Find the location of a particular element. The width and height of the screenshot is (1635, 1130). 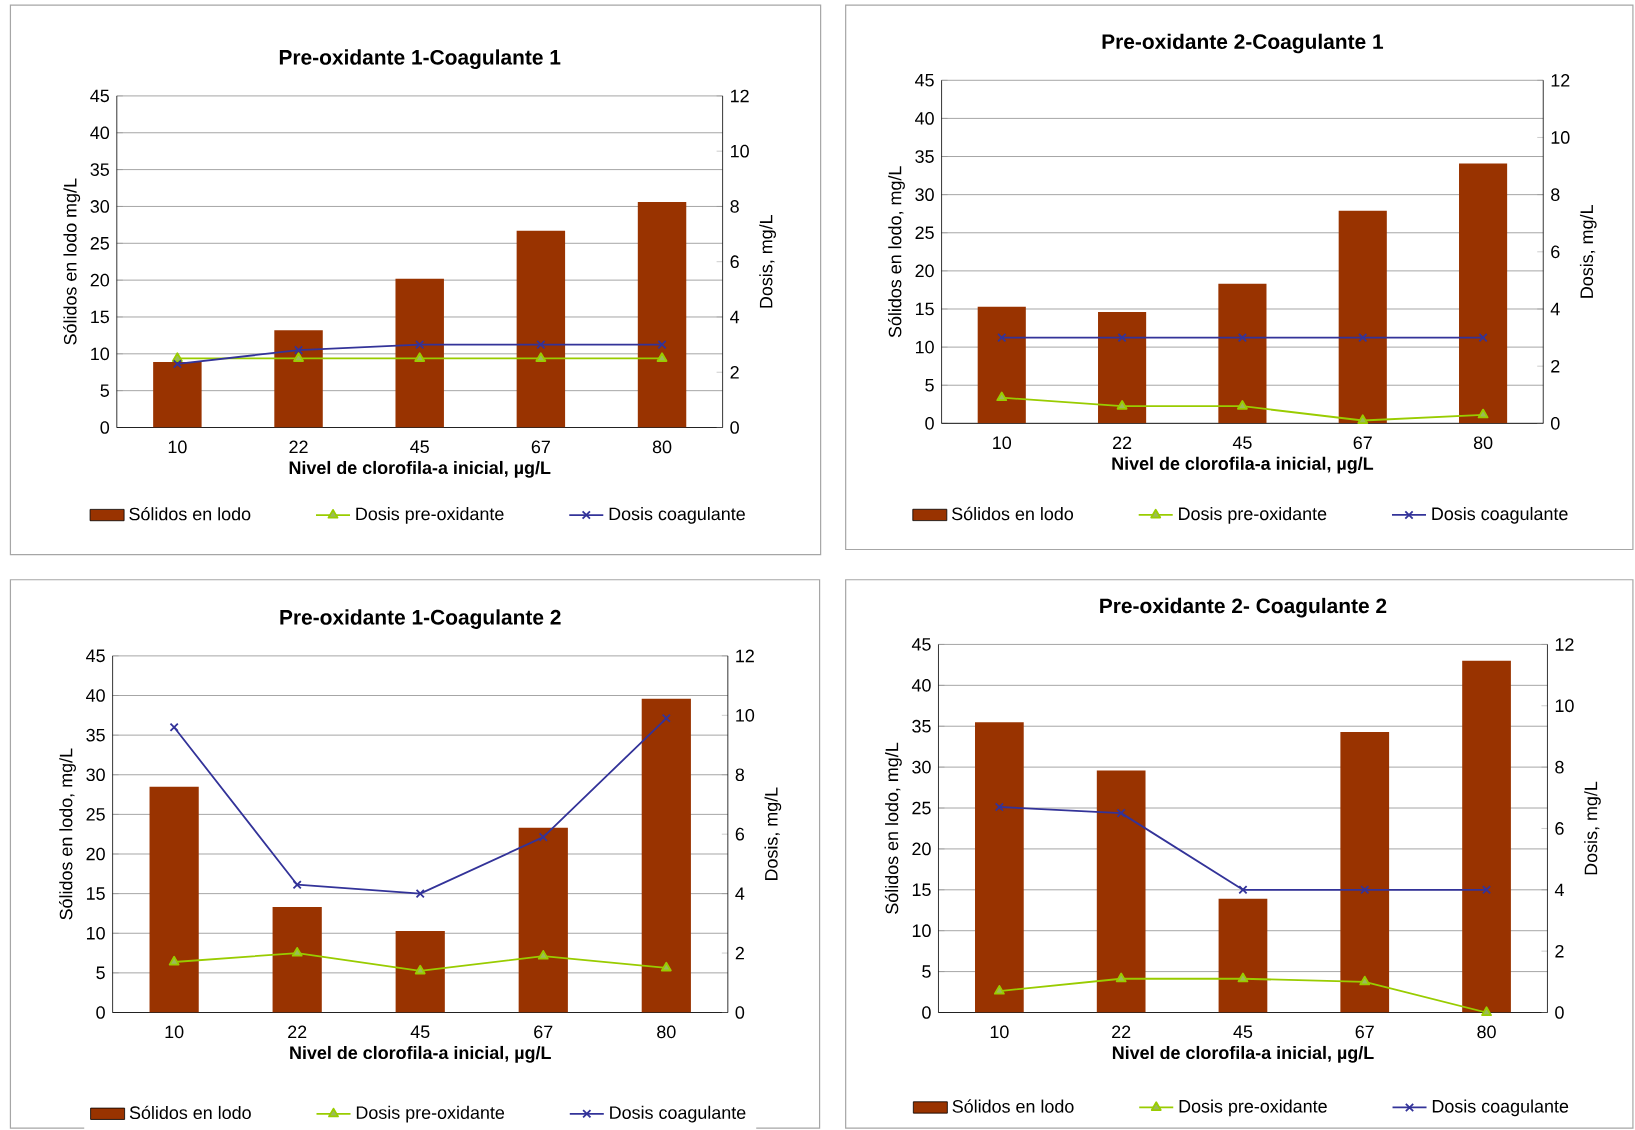

y2-tick-label: 4 is located at coordinates (1555, 309).